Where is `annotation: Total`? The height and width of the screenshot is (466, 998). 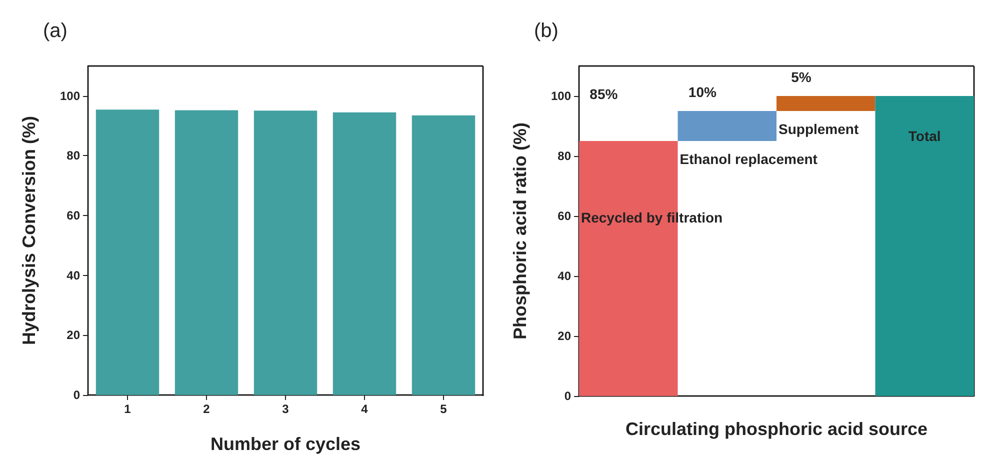 annotation: Total is located at coordinates (924, 136).